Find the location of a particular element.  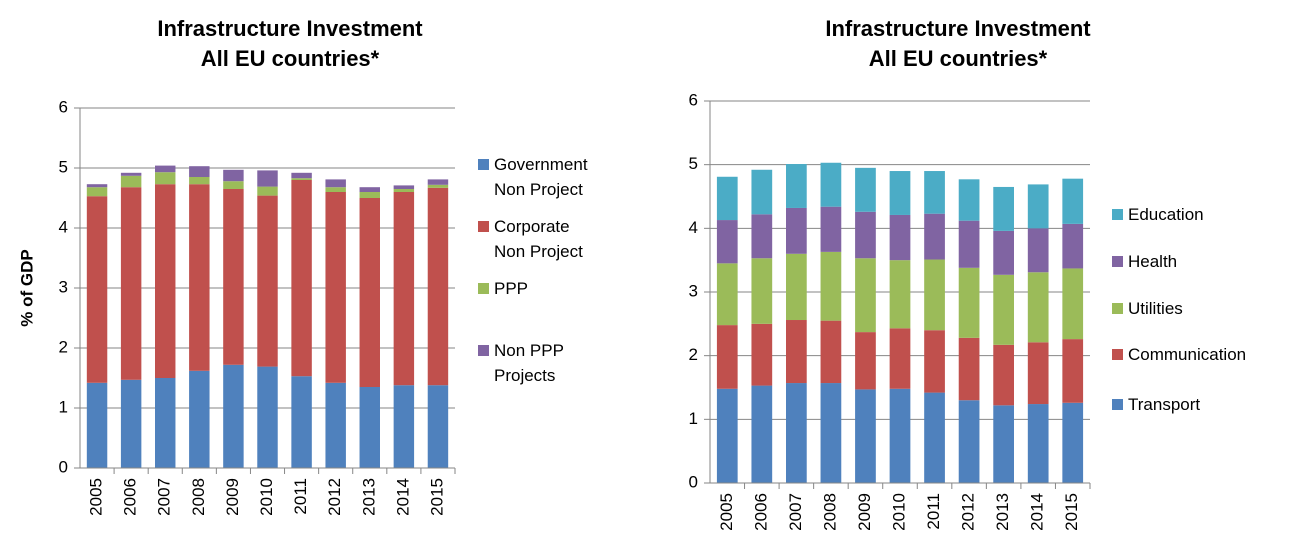

legend-label: Health is located at coordinates (1153, 261).